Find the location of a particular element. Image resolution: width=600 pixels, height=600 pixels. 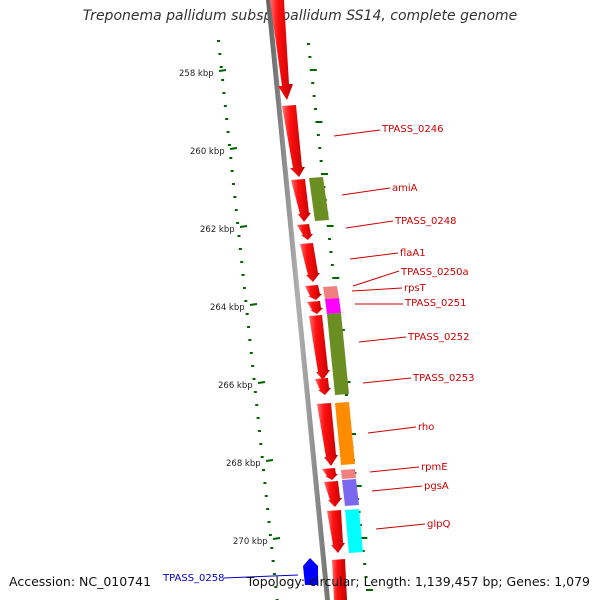

gene-label: rho is located at coordinates (426, 427).